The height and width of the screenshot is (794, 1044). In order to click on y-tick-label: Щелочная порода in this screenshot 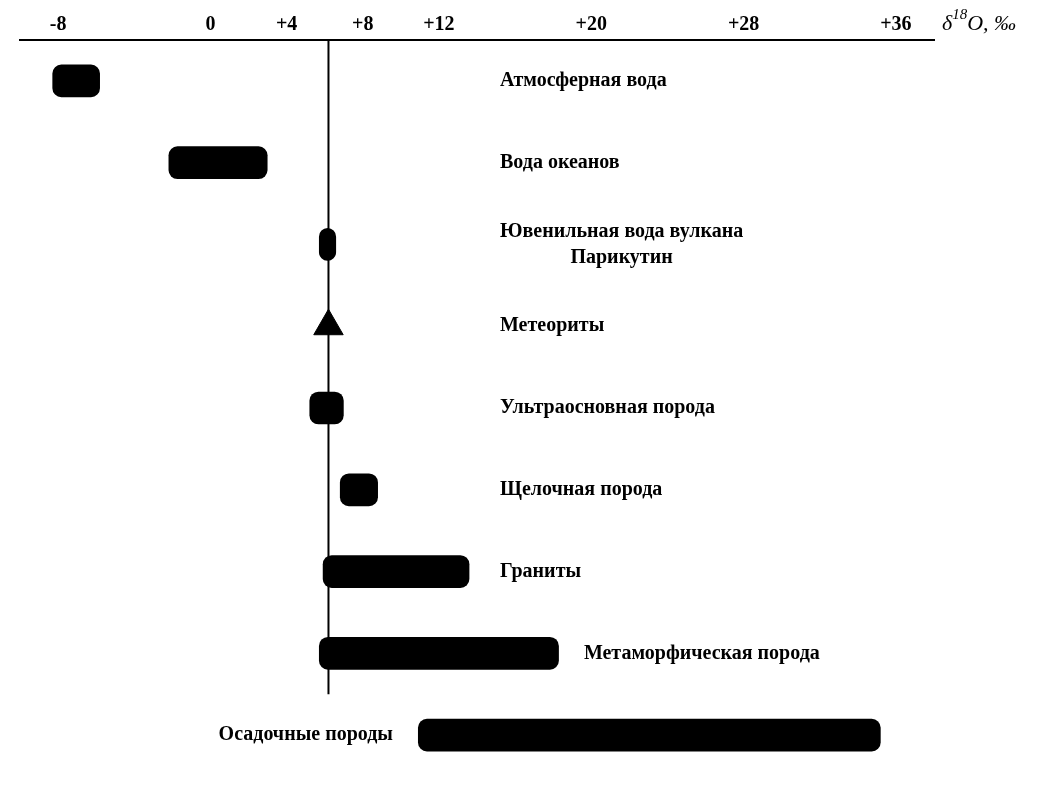, I will do `click(581, 488)`.